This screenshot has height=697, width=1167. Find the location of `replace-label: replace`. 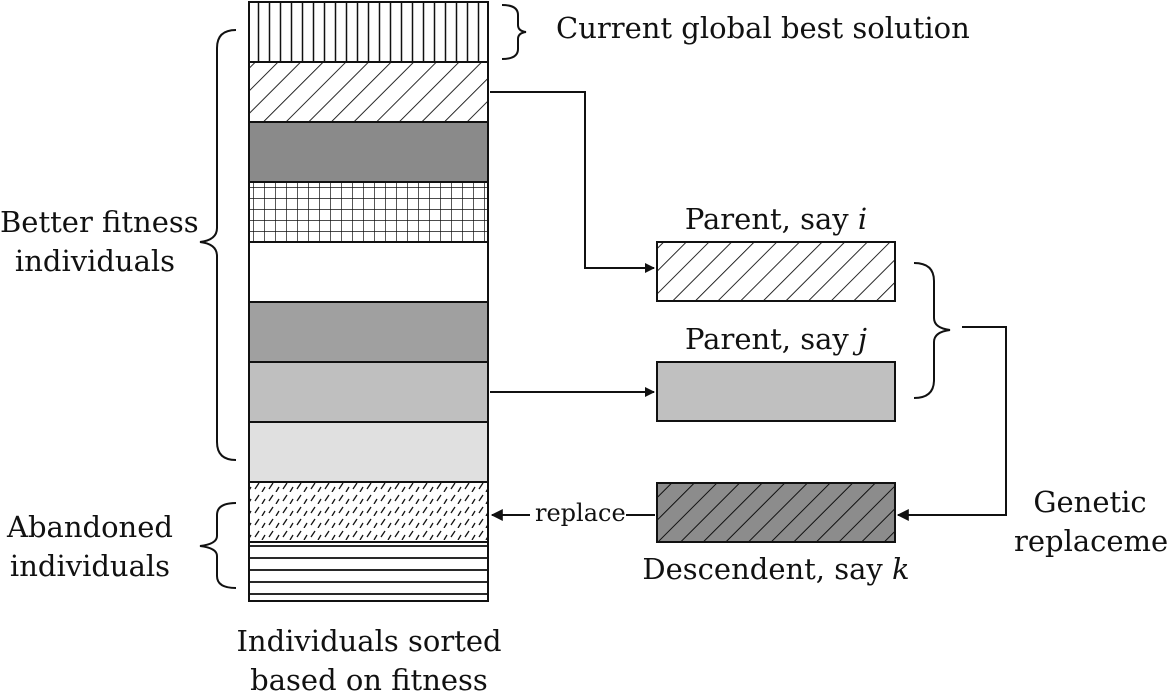

replace-label: replace is located at coordinates (580, 513).